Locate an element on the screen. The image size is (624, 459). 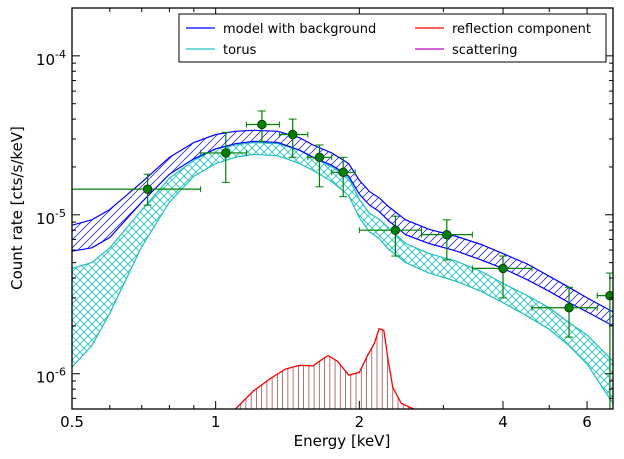
y-axis-label: Count rate [cts/s/keV] is located at coordinates (17, 208).